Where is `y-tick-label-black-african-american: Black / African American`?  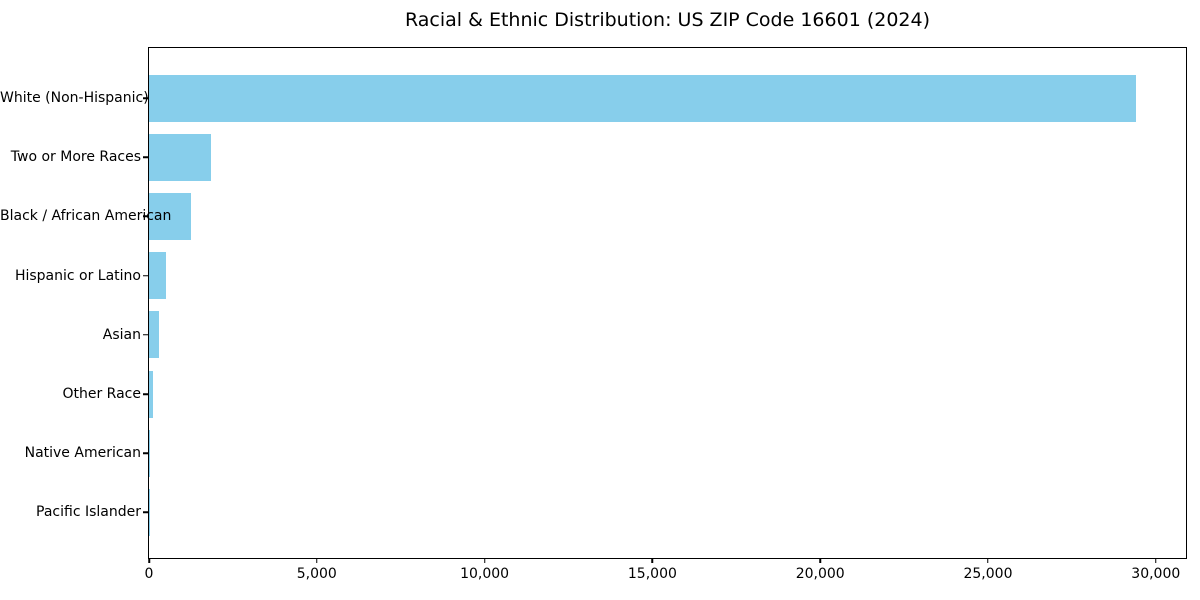
y-tick-label-black-african-american: Black / African American is located at coordinates (86, 216).